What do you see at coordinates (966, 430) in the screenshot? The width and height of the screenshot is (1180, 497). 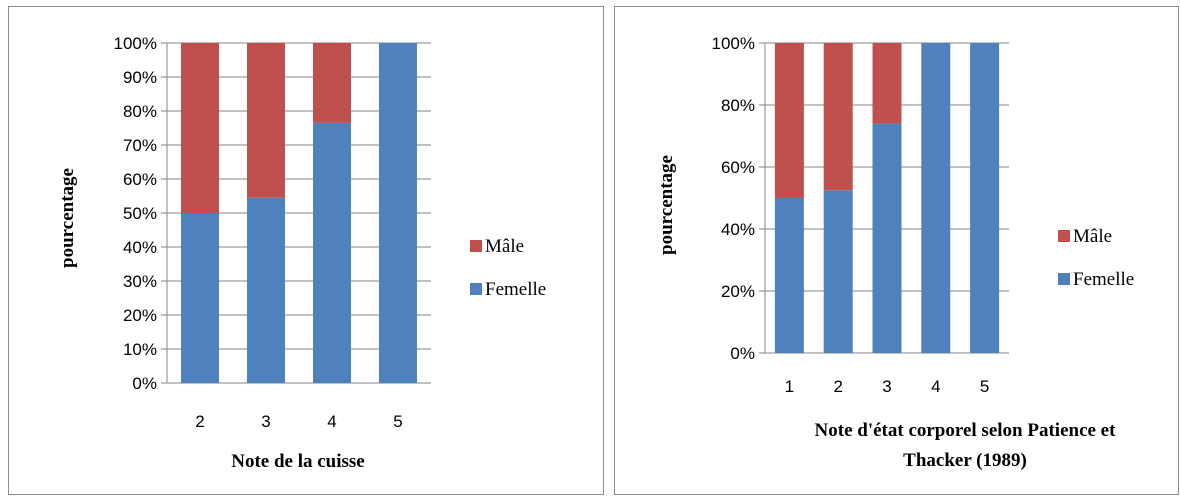 I see `x-axis-title-line-1: Note d'état corporel selon Patience et` at bounding box center [966, 430].